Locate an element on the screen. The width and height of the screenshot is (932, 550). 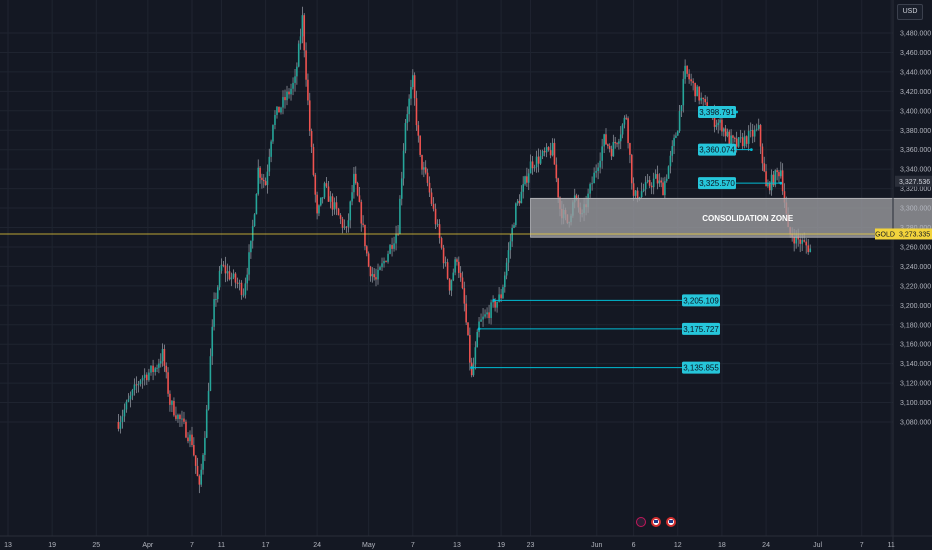
y-tick-label: 3,080.000 is located at coordinates (915, 423).